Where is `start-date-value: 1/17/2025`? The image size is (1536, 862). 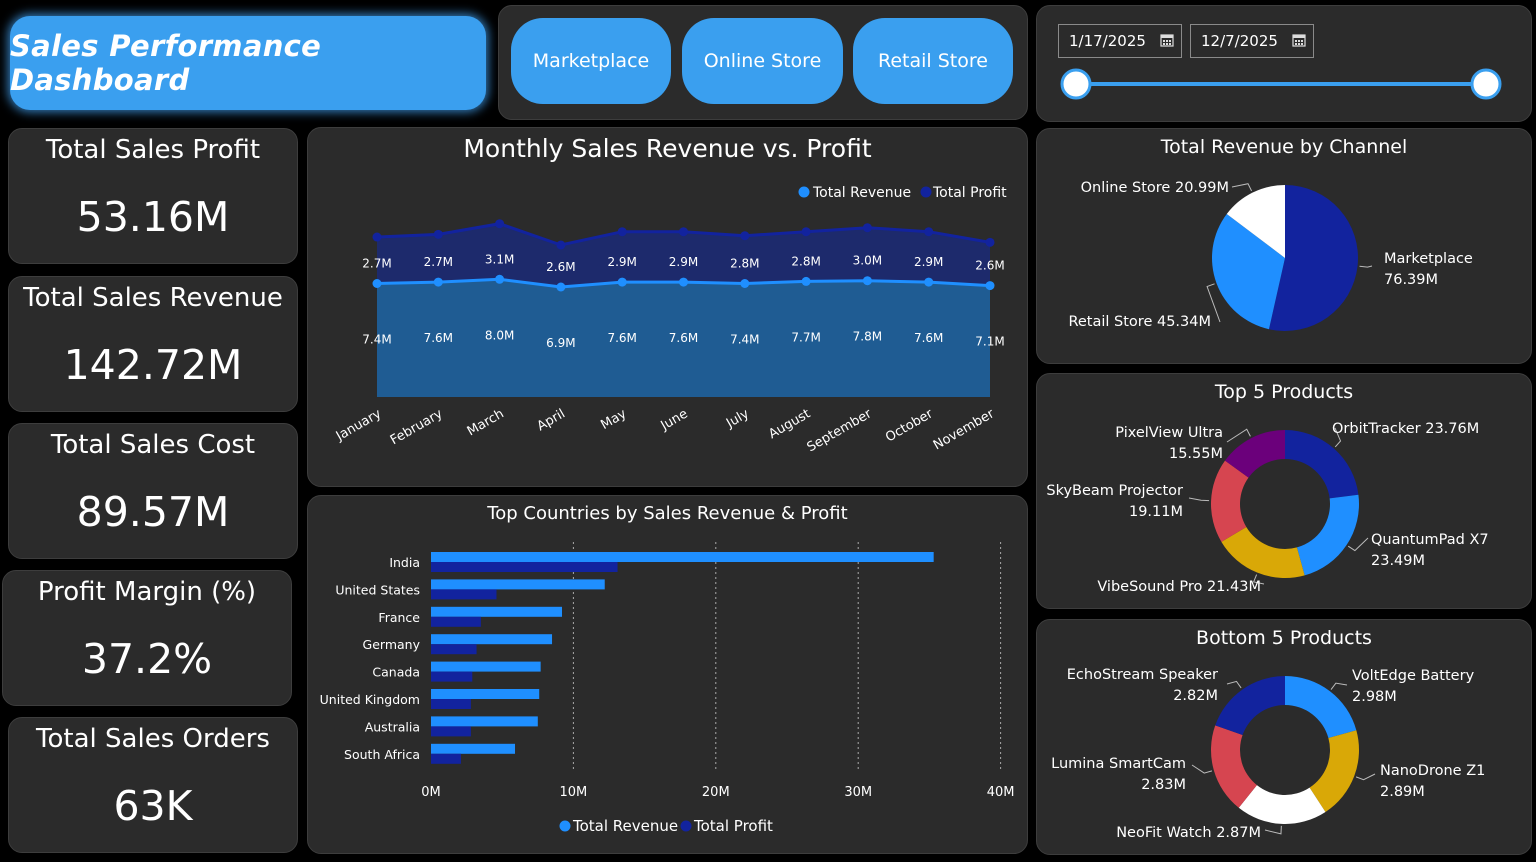 start-date-value: 1/17/2025 is located at coordinates (1107, 41).